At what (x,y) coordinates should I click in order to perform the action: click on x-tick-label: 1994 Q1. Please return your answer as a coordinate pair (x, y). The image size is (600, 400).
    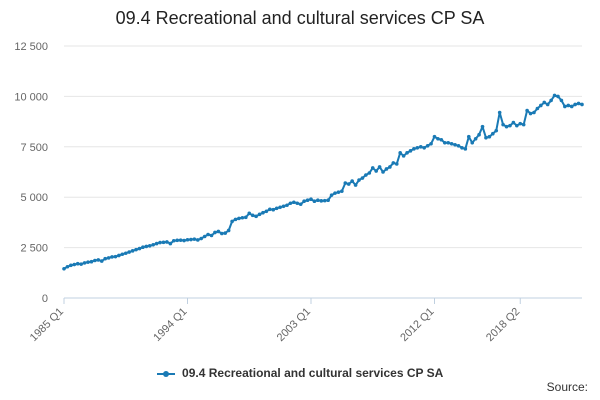
    Looking at the image, I should click on (170, 325).